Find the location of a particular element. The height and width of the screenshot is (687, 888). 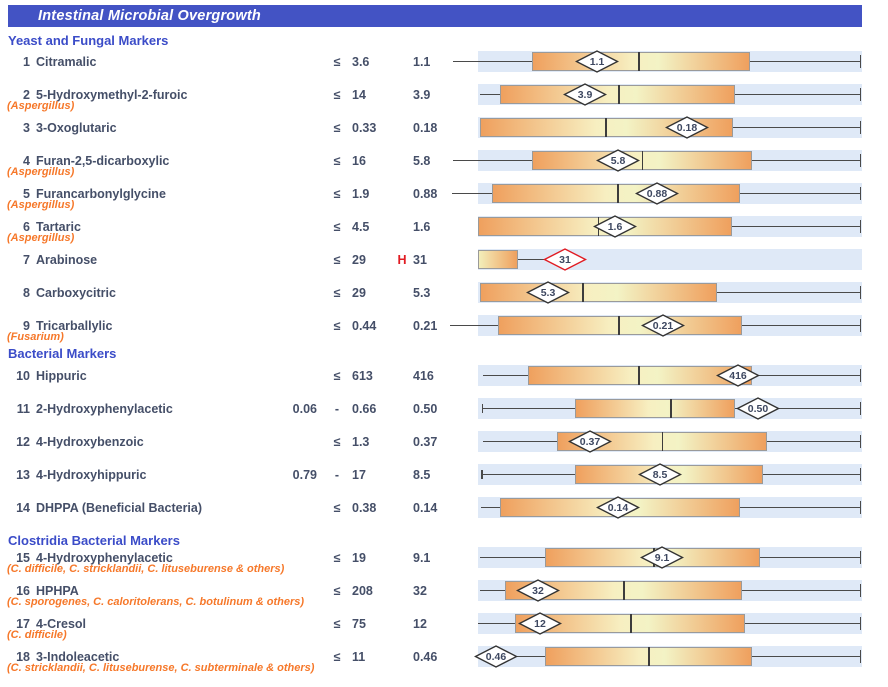

marker-number: 8 is located at coordinates (26, 293).